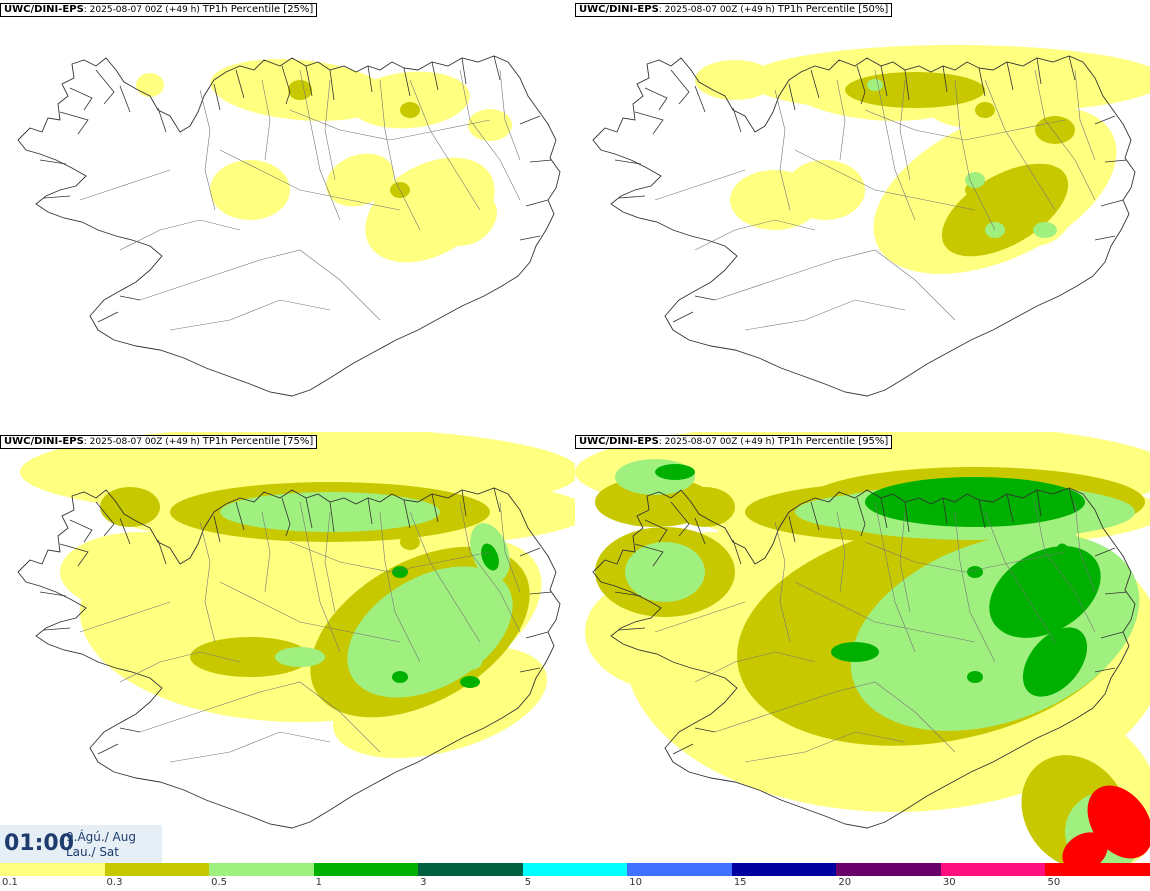  Describe the element at coordinates (219, 882) in the screenshot. I see `legend-label: 0.5` at that location.